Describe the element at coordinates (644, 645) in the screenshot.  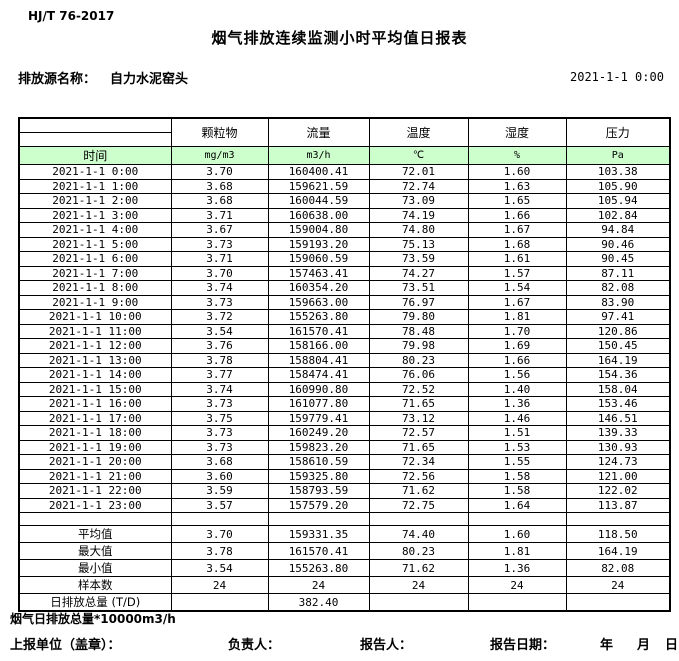
I see `month-label: 月` at that location.